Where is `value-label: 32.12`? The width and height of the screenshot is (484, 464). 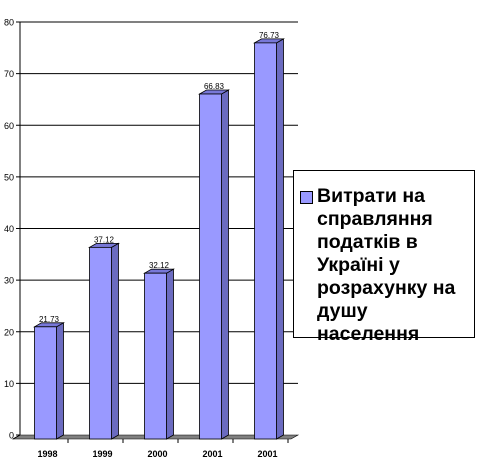 value-label: 32.12 is located at coordinates (159, 265).